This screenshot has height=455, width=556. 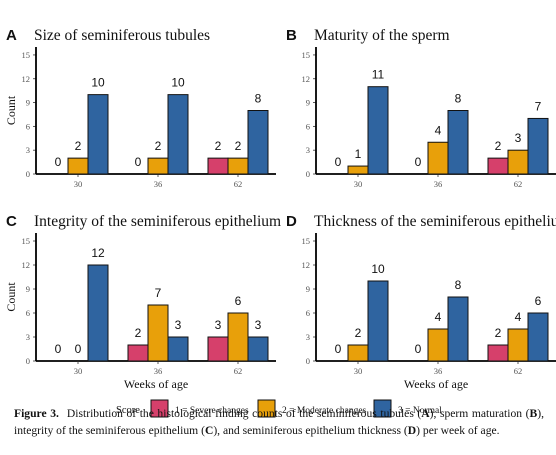 What do you see at coordinates (122, 35) in the screenshot?
I see `panel-title: Size of seminiferous tubules` at bounding box center [122, 35].